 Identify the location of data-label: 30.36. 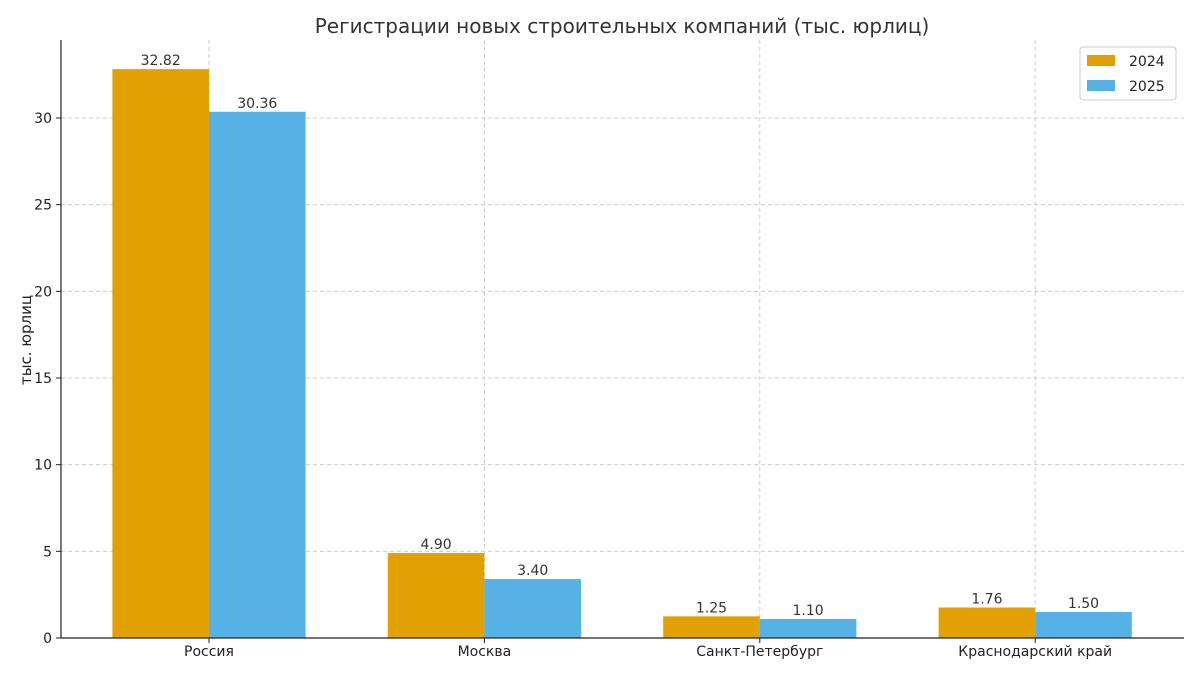
(257, 104).